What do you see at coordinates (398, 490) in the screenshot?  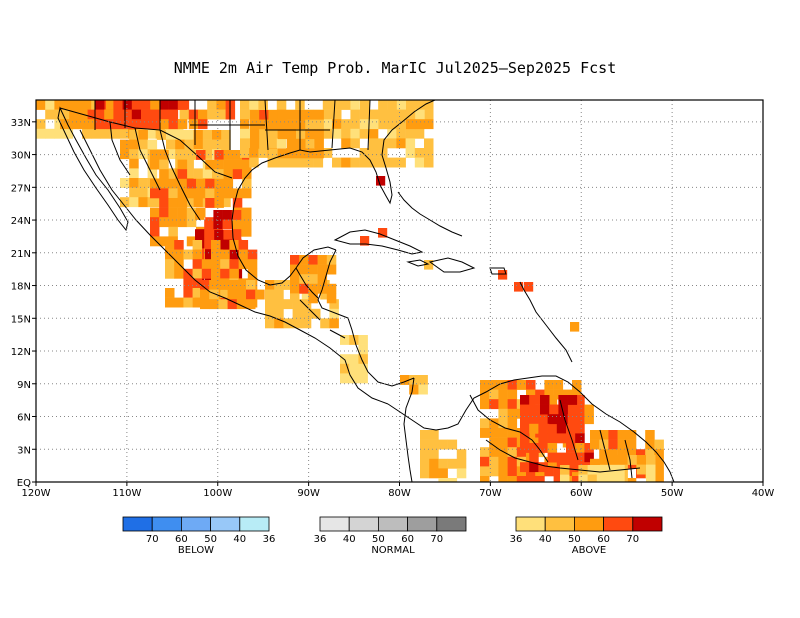 I see `longitude-ticks: 120W 110W 100W 90W 80W 70W 60W 50W 40W` at bounding box center [398, 490].